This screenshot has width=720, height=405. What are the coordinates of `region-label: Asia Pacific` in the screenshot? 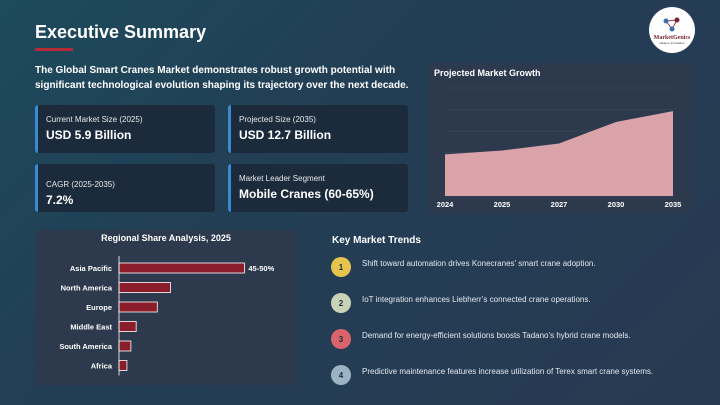 It's located at (91, 268).